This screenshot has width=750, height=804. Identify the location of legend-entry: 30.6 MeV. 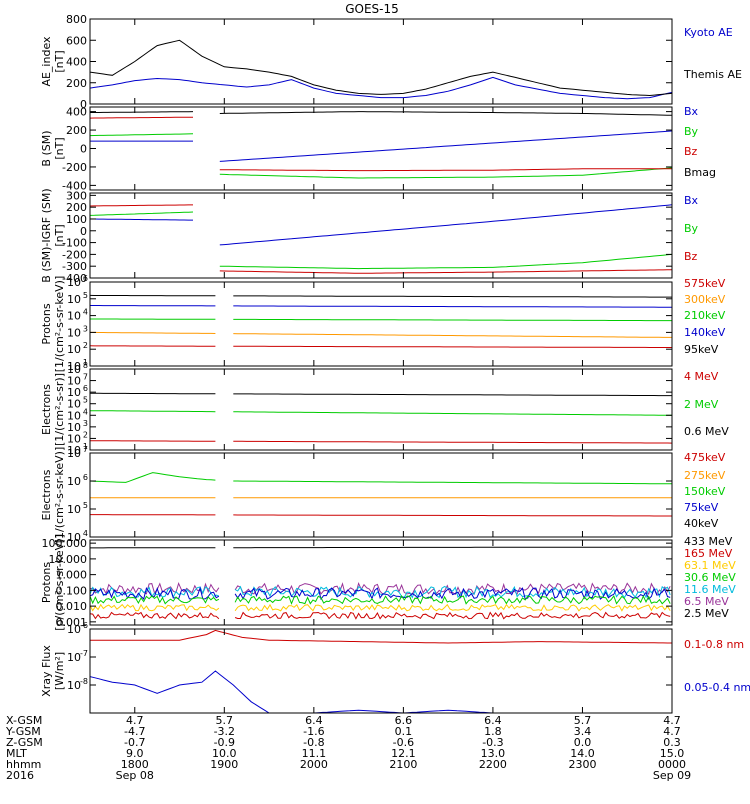
(710, 577).